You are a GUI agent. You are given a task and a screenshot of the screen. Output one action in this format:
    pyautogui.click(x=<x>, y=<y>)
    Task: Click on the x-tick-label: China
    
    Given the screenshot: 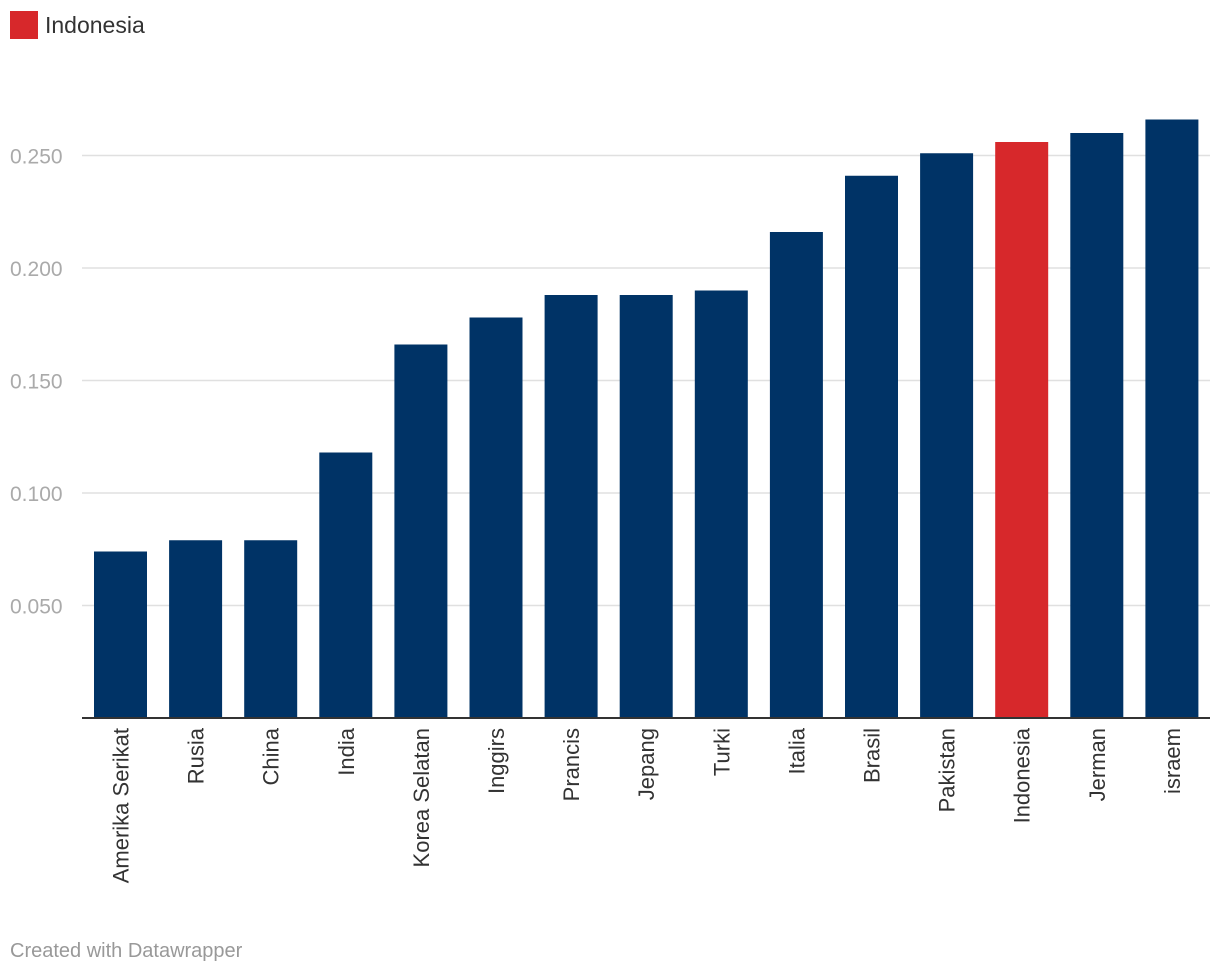 What is the action you would take?
    pyautogui.click(x=271, y=756)
    